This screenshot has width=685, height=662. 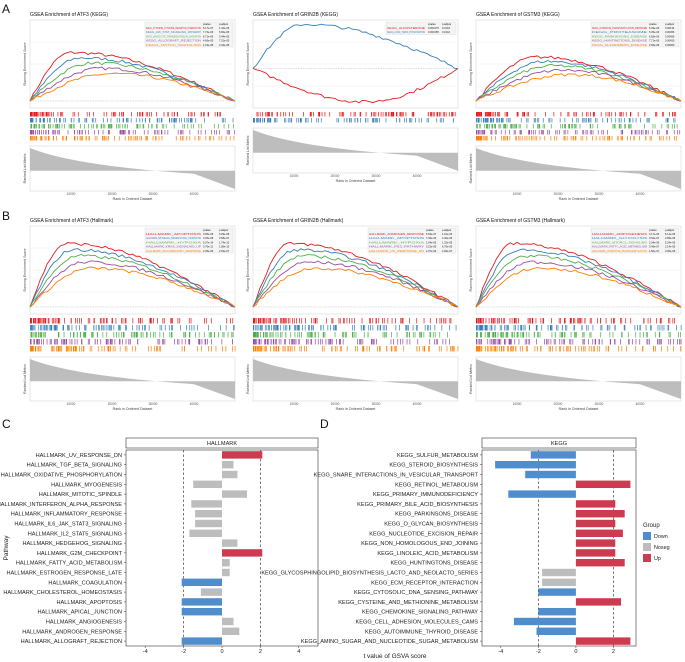 I want to click on bar-kegg-amino-sugar-and-nucleotide-sugar-metabolism, so click(x=603, y=641).